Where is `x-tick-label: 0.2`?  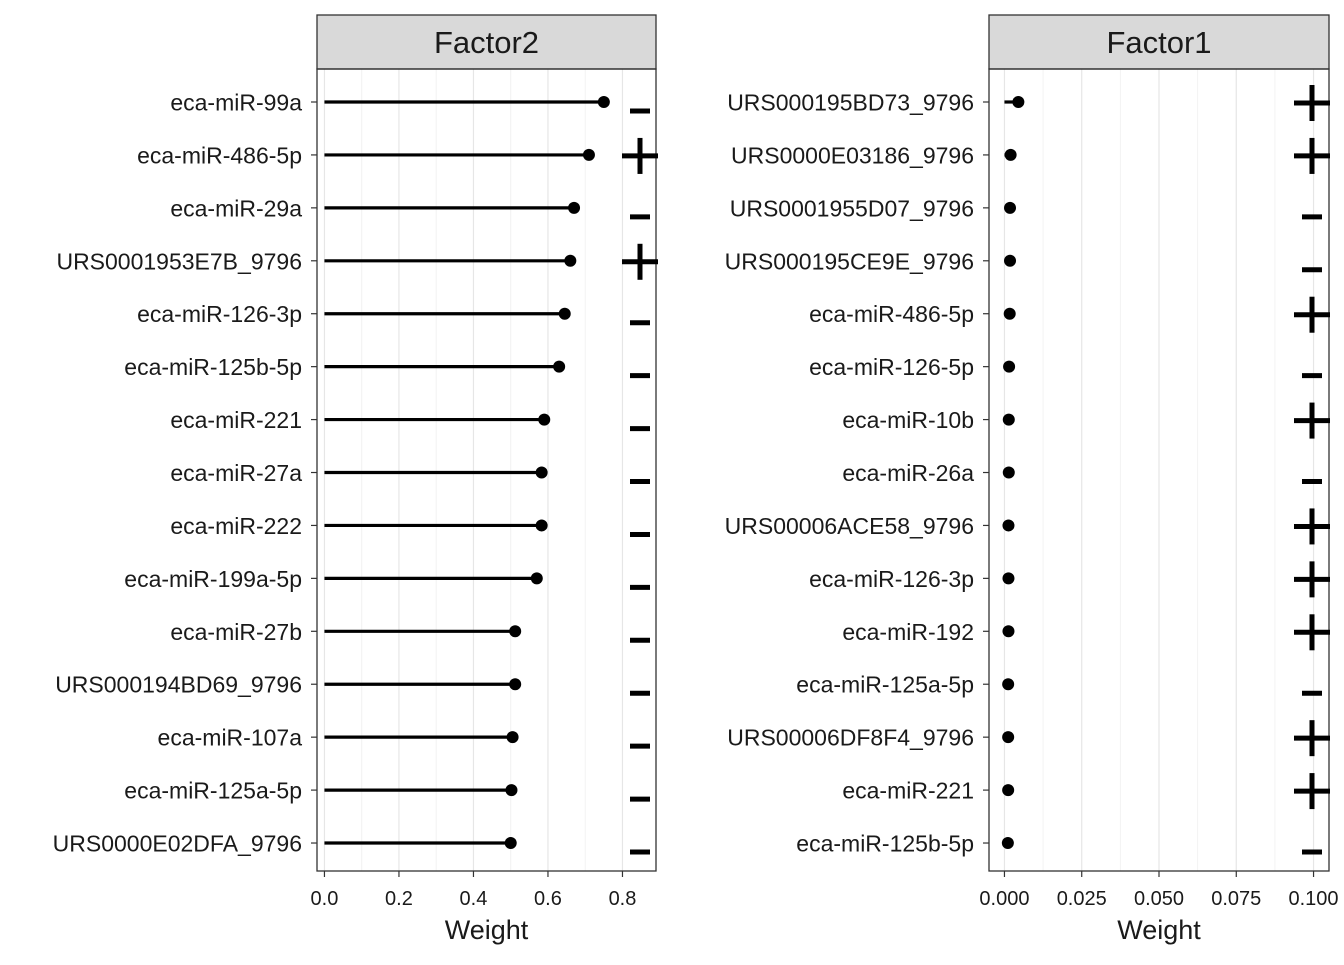
x-tick-label: 0.2 is located at coordinates (399, 899).